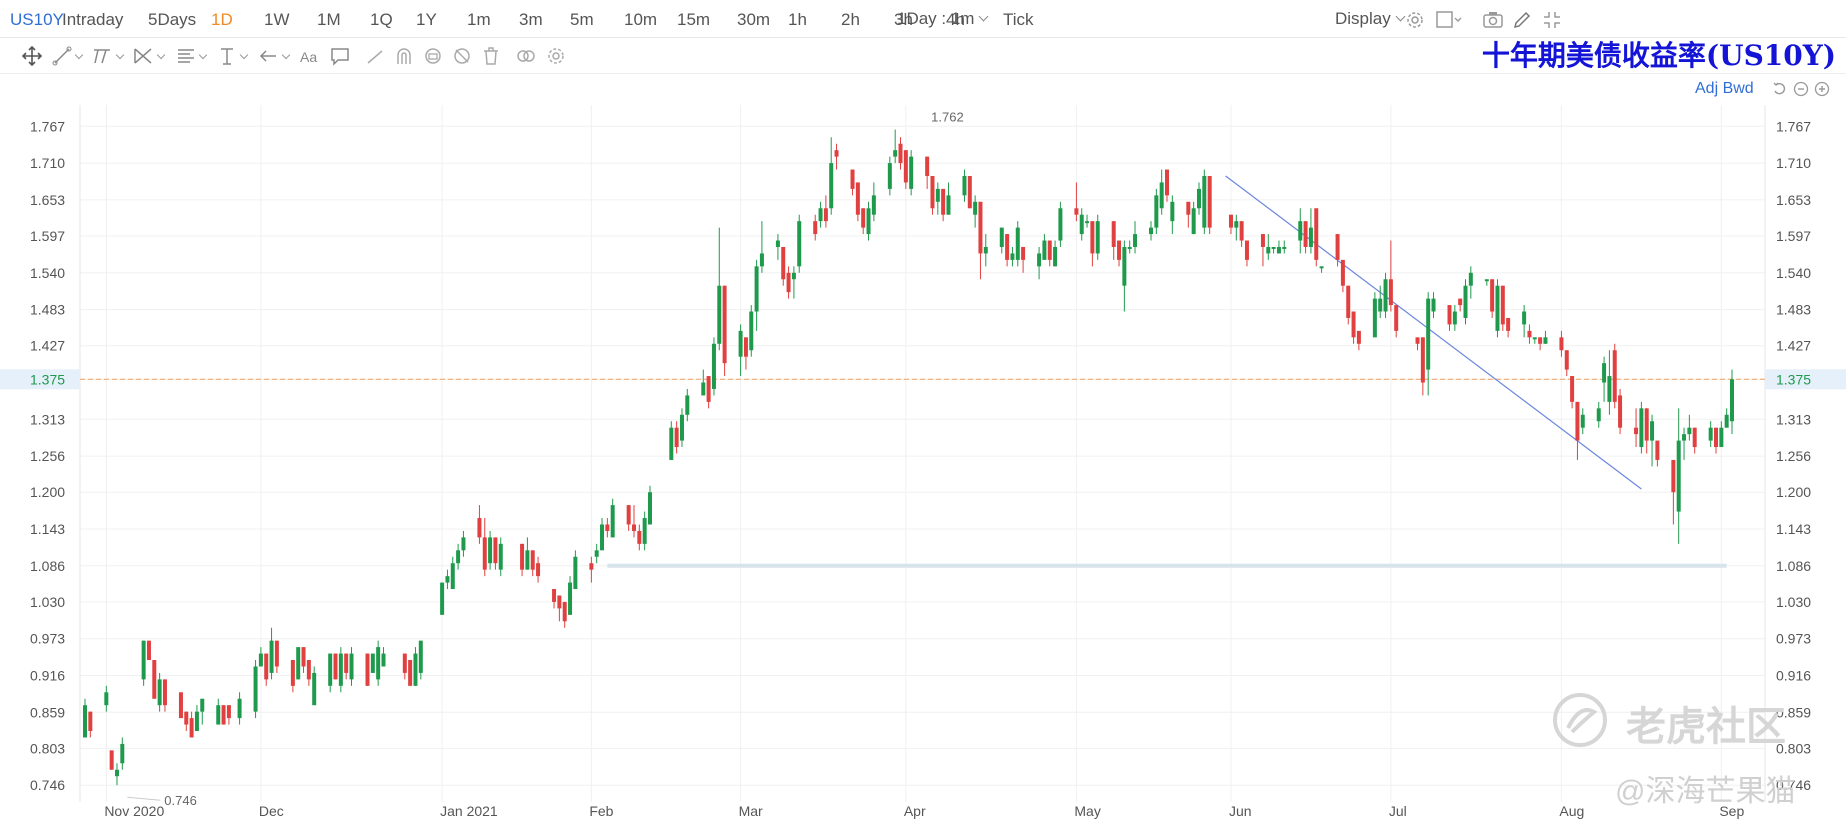 The height and width of the screenshot is (826, 1846). I want to click on timeframe-tick: Tick, so click(1018, 19).